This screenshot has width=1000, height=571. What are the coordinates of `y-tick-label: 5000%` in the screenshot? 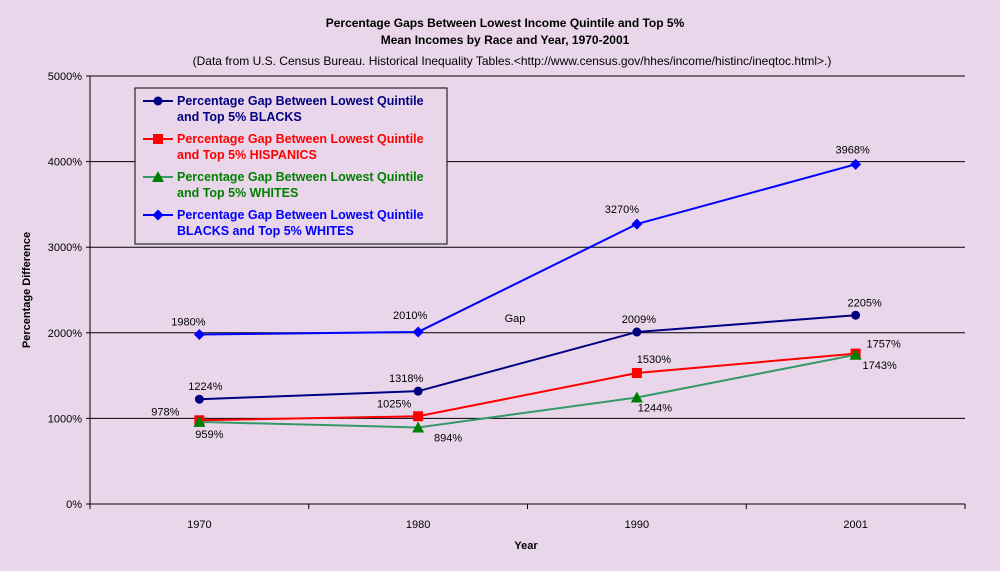 It's located at (65, 77).